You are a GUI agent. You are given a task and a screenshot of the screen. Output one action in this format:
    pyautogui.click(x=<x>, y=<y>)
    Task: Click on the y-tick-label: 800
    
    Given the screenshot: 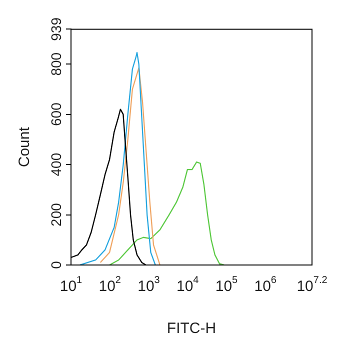 What is the action you would take?
    pyautogui.click(x=56, y=64)
    